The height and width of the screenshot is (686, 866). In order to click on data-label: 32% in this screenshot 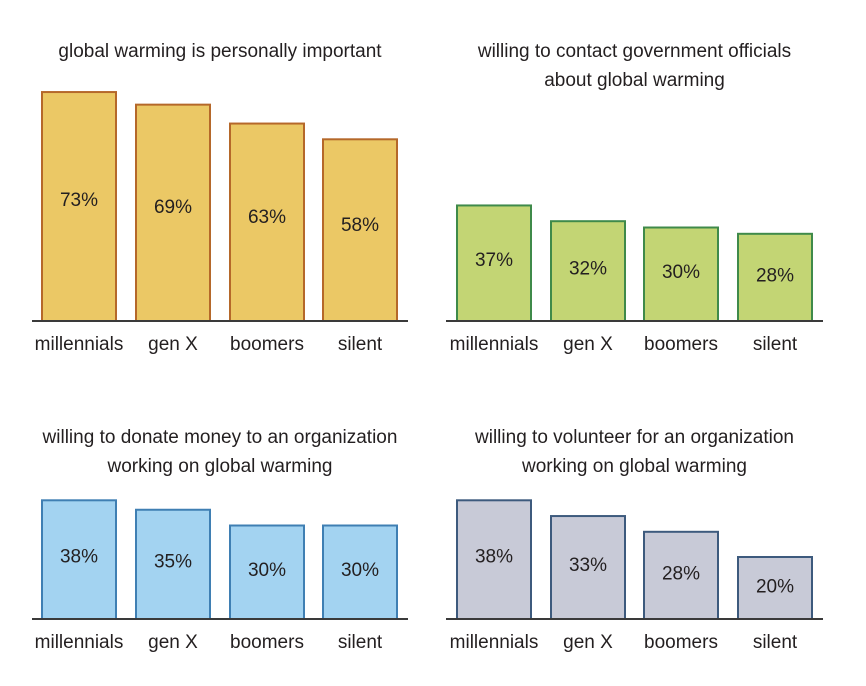, I will do `click(588, 269)`.